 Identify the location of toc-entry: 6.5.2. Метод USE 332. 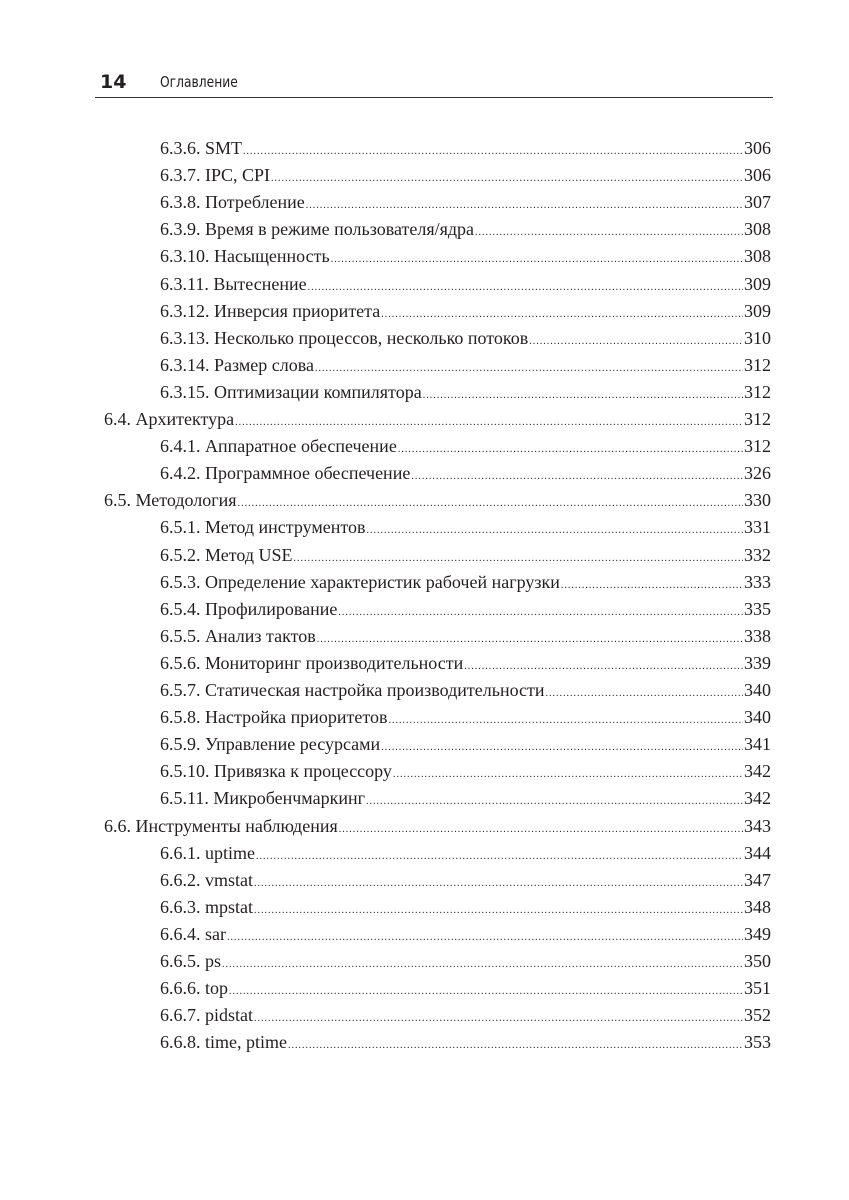
(465, 555).